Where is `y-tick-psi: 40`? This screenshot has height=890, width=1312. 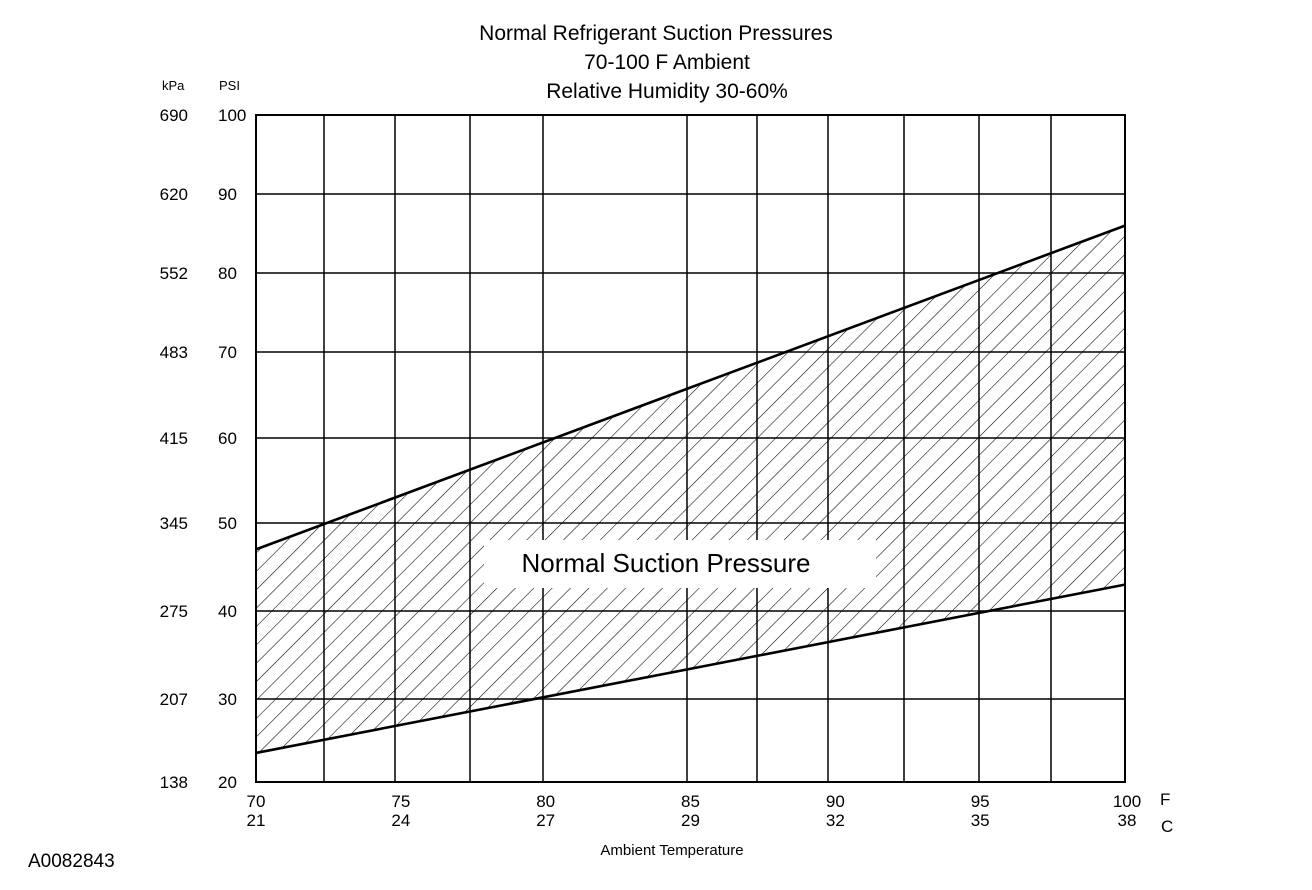 y-tick-psi: 40 is located at coordinates (227, 611).